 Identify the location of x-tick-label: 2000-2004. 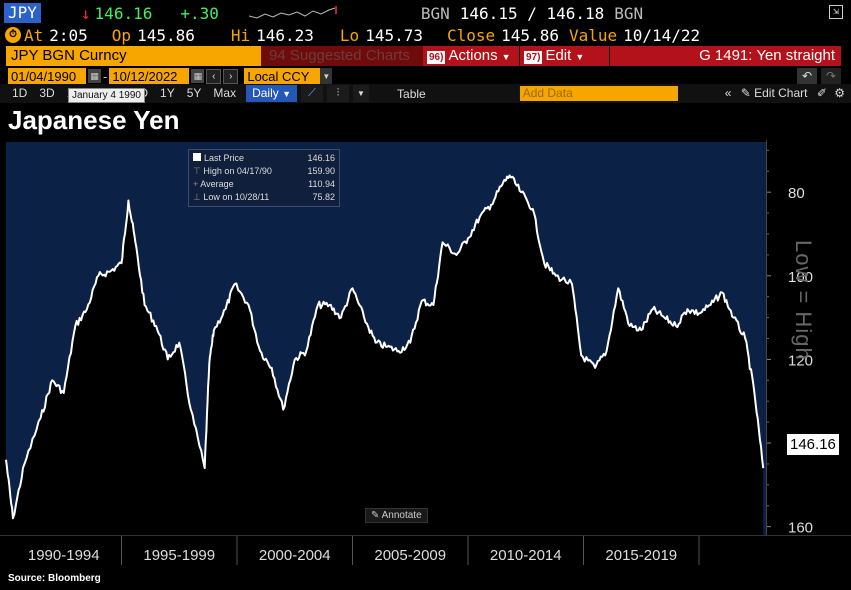
(295, 555).